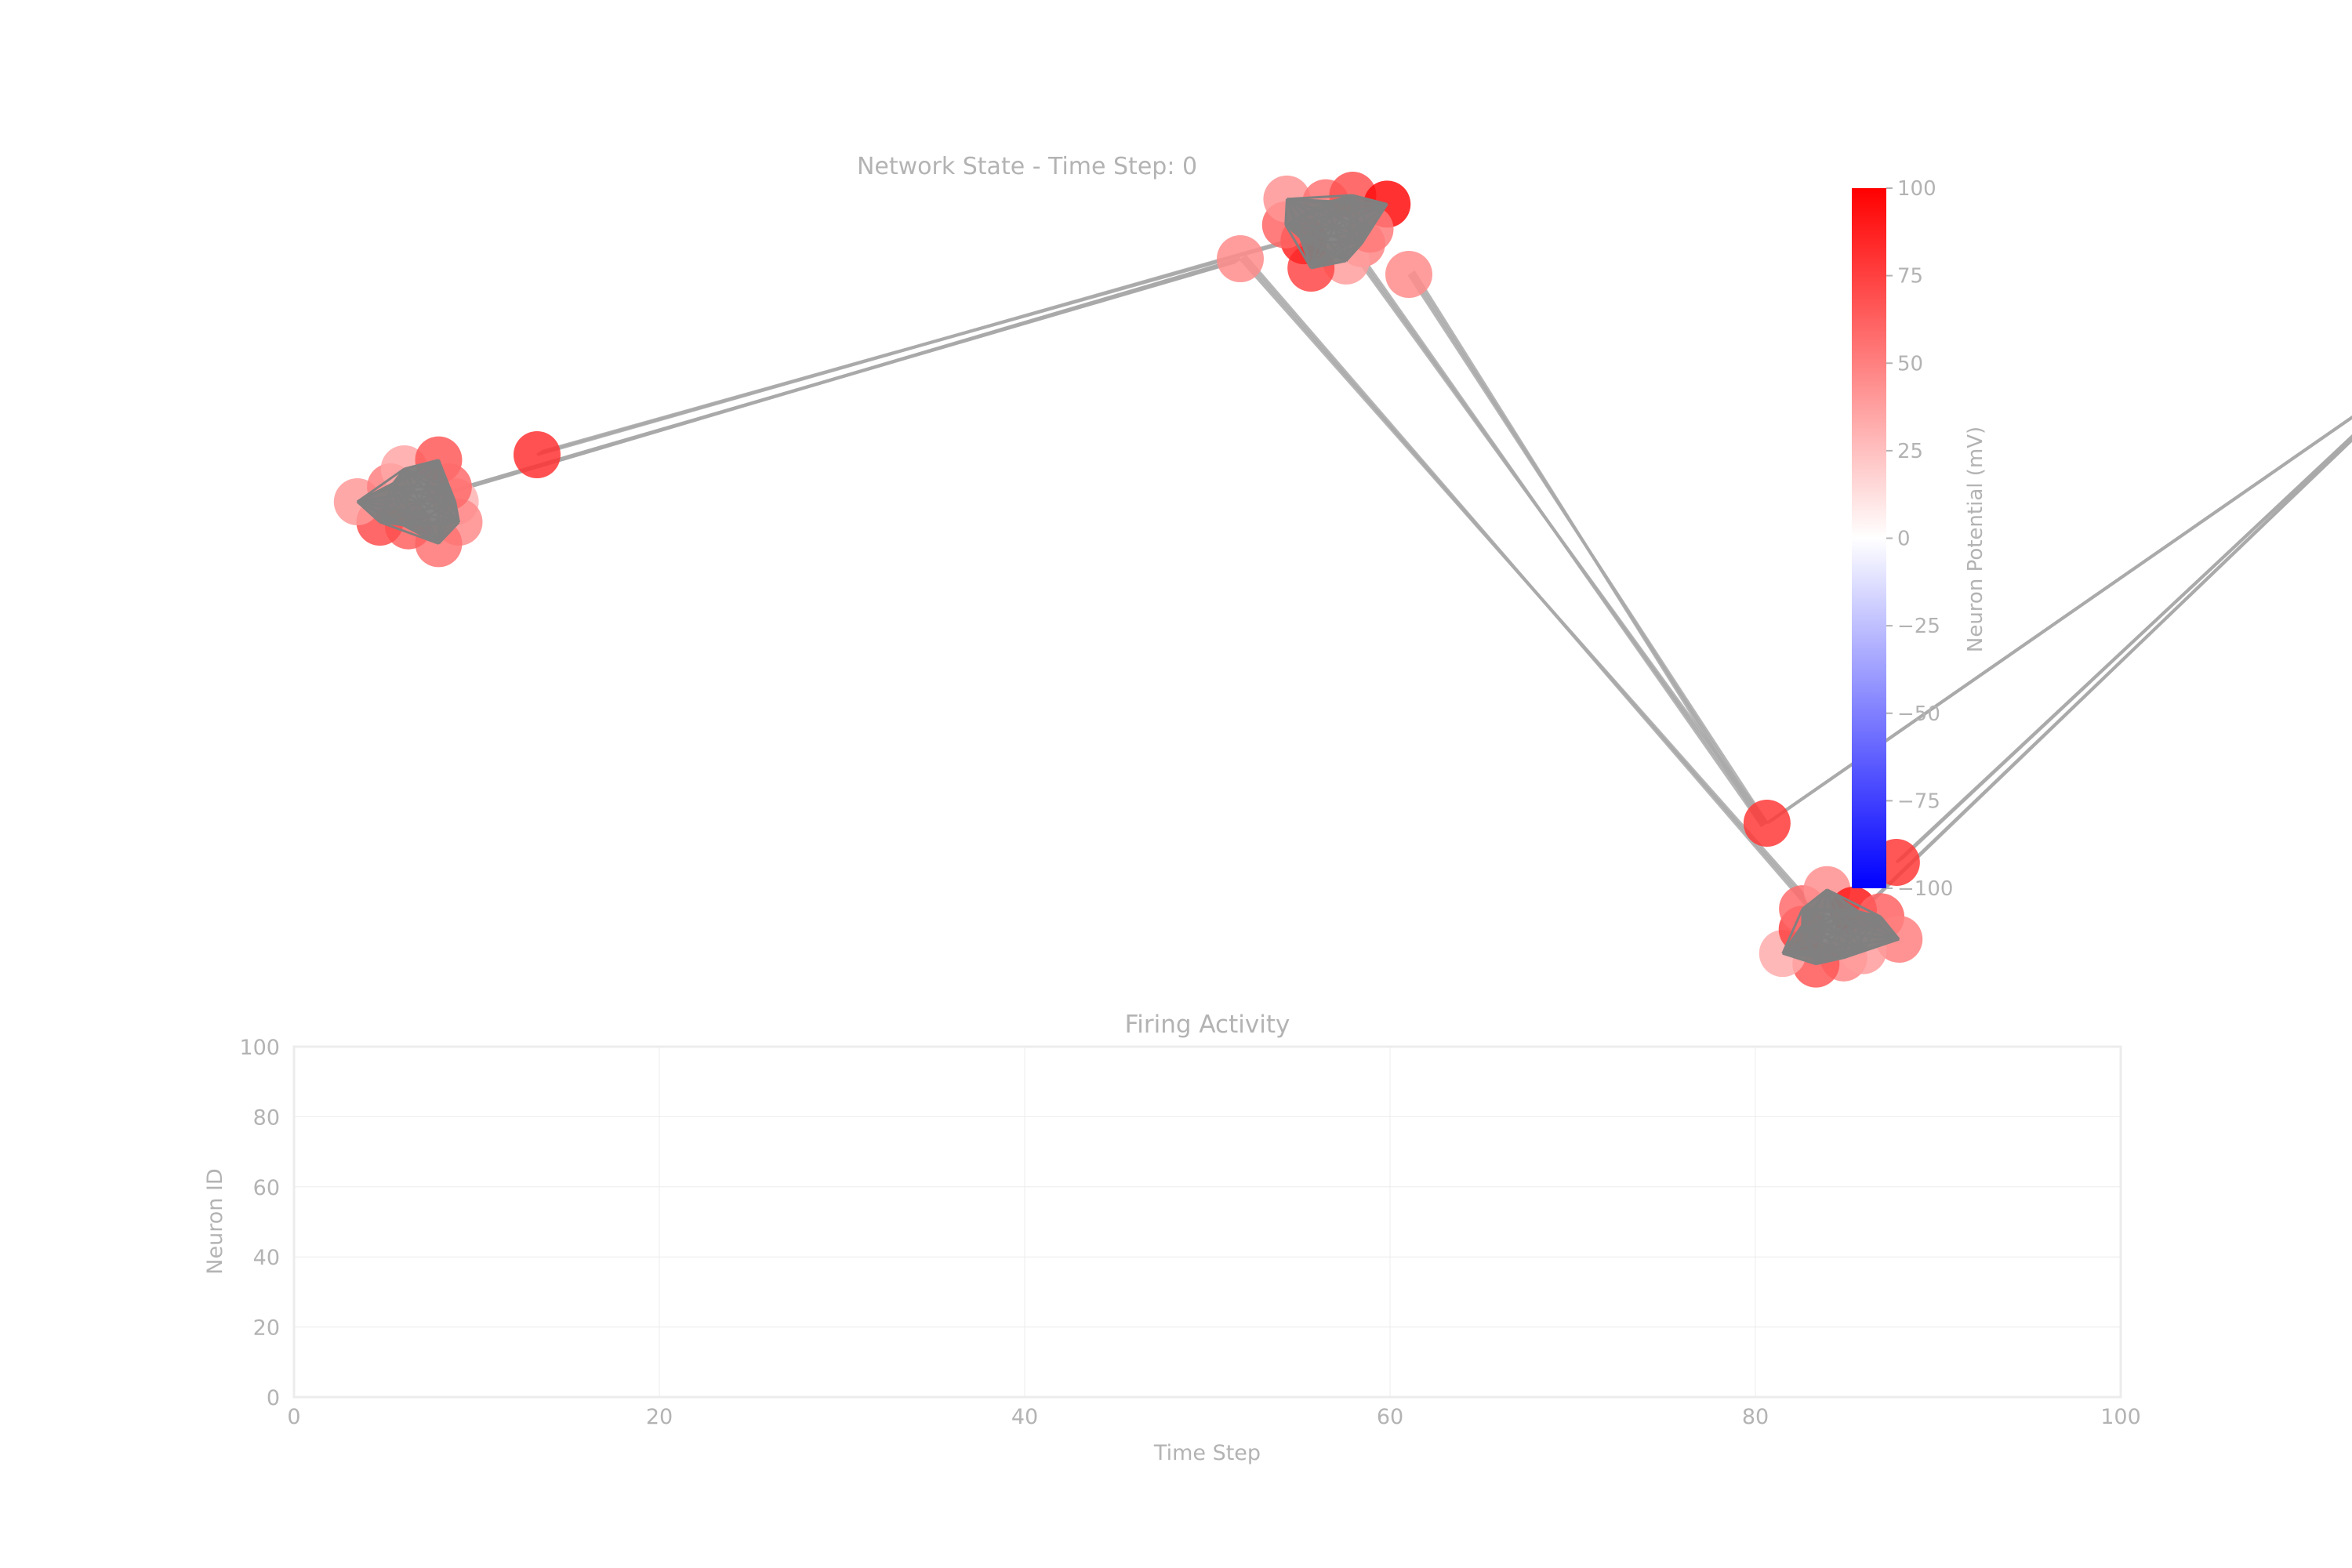  Describe the element at coordinates (215, 1221) in the screenshot. I see `firing-ylabel: Neuron ID` at that location.